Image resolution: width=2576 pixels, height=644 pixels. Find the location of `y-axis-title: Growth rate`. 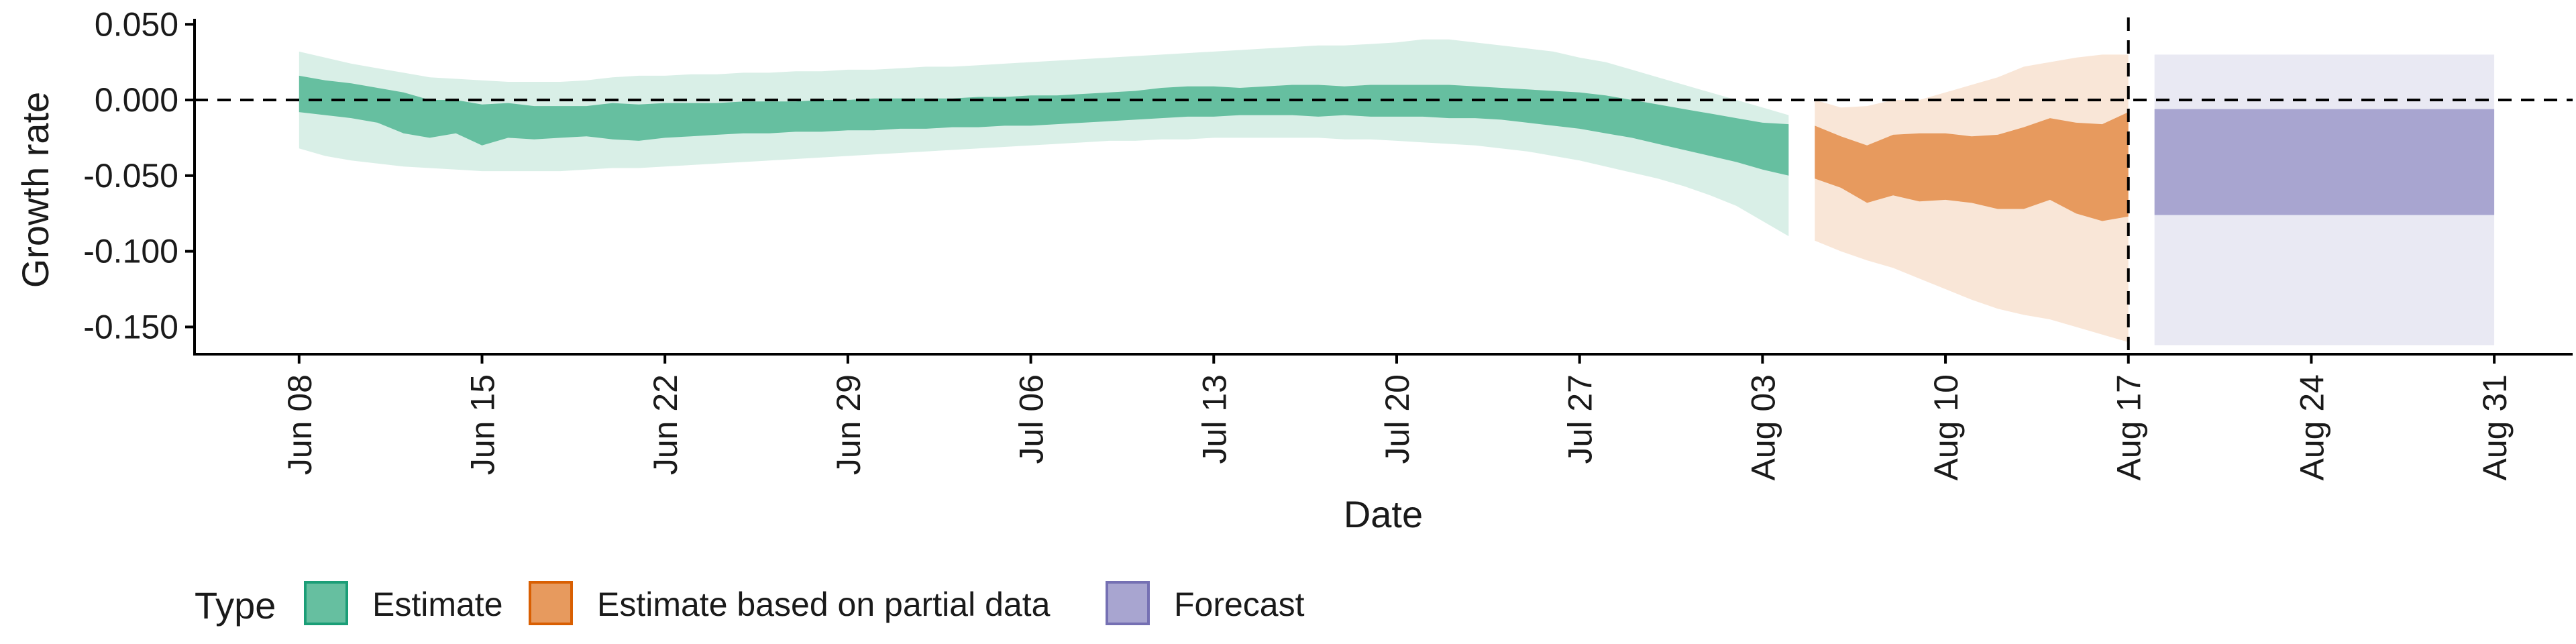

y-axis-title: Growth rate is located at coordinates (35, 190).